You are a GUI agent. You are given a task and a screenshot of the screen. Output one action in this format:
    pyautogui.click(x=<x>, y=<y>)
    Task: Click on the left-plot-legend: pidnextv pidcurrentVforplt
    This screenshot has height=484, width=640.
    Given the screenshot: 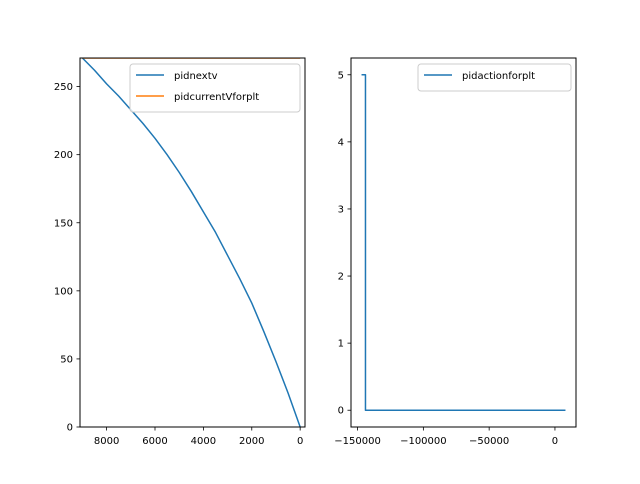 What is the action you would take?
    pyautogui.click(x=215, y=88)
    